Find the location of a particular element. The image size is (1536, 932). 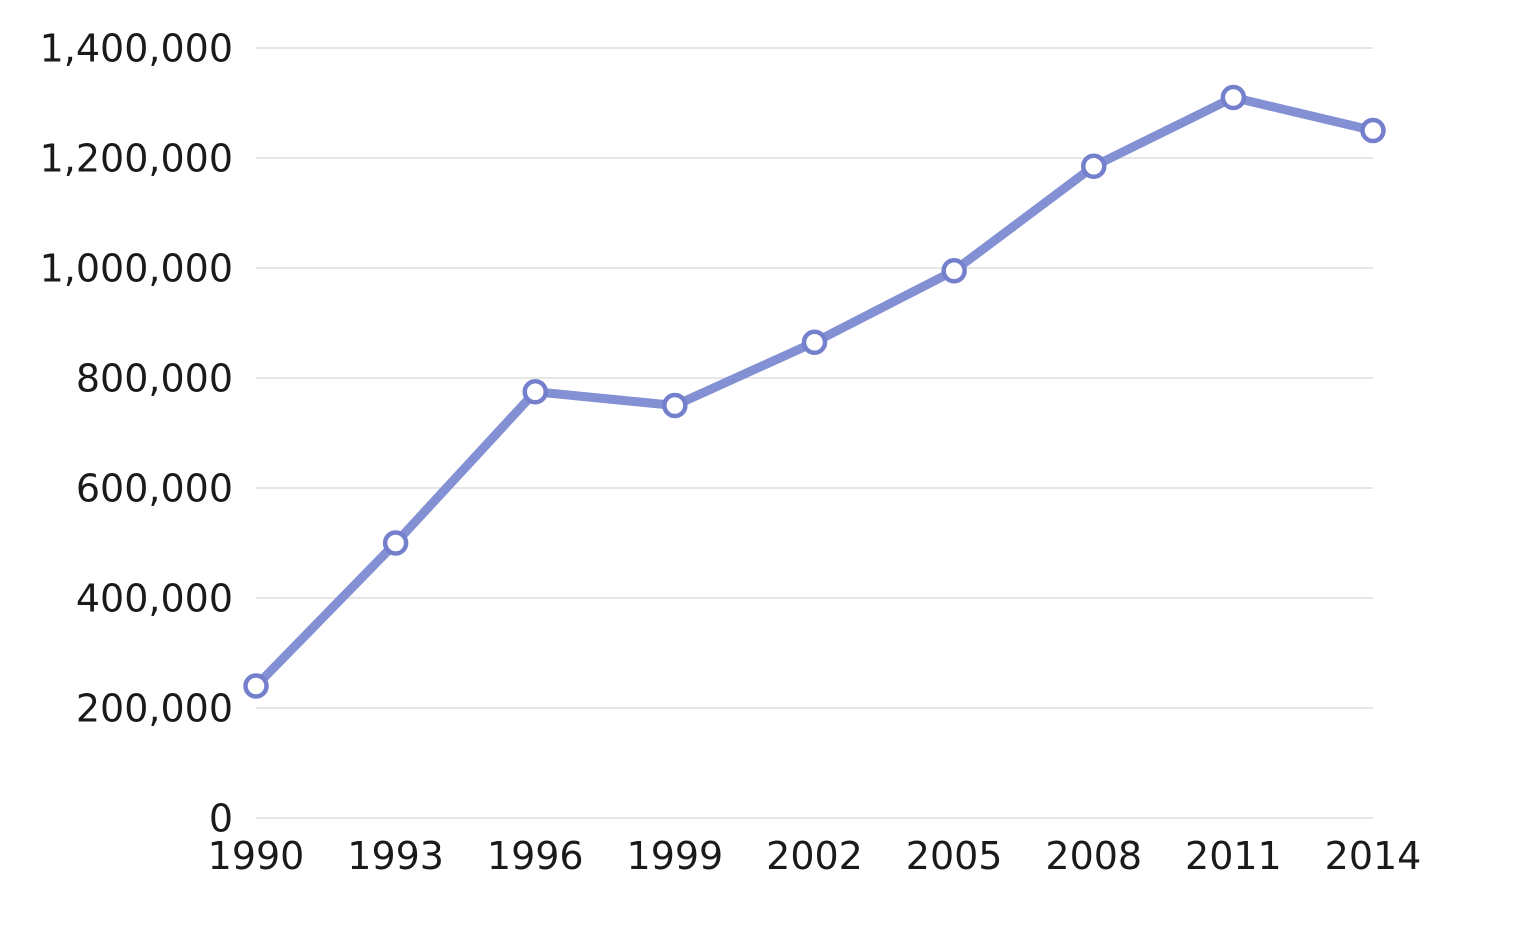

x-axis-tick-label: 2005 is located at coordinates (954, 856).